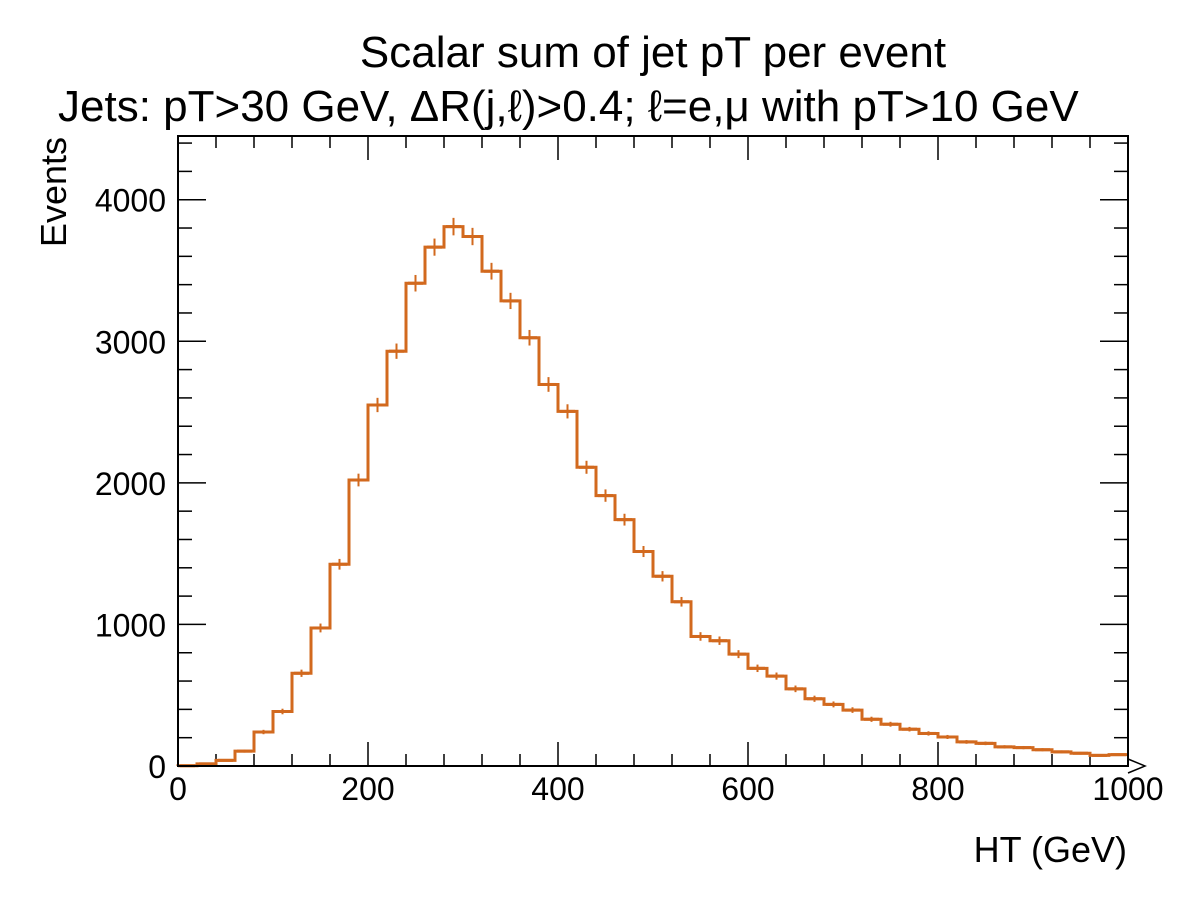 The height and width of the screenshot is (900, 1200). I want to click on x-axis-label: HT (GeV), so click(1050, 849).